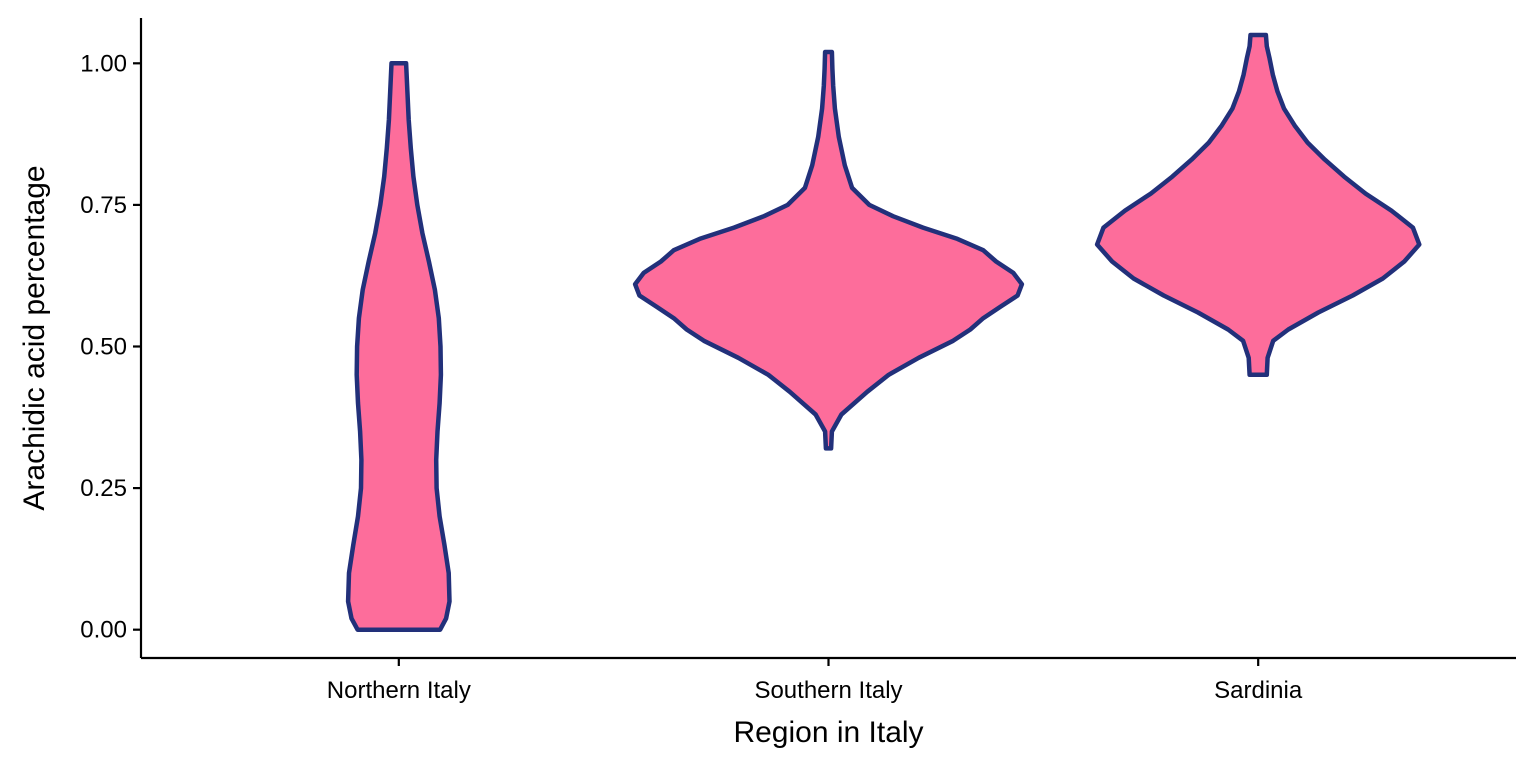  I want to click on y-tick-label: 0.00, so click(103, 630).